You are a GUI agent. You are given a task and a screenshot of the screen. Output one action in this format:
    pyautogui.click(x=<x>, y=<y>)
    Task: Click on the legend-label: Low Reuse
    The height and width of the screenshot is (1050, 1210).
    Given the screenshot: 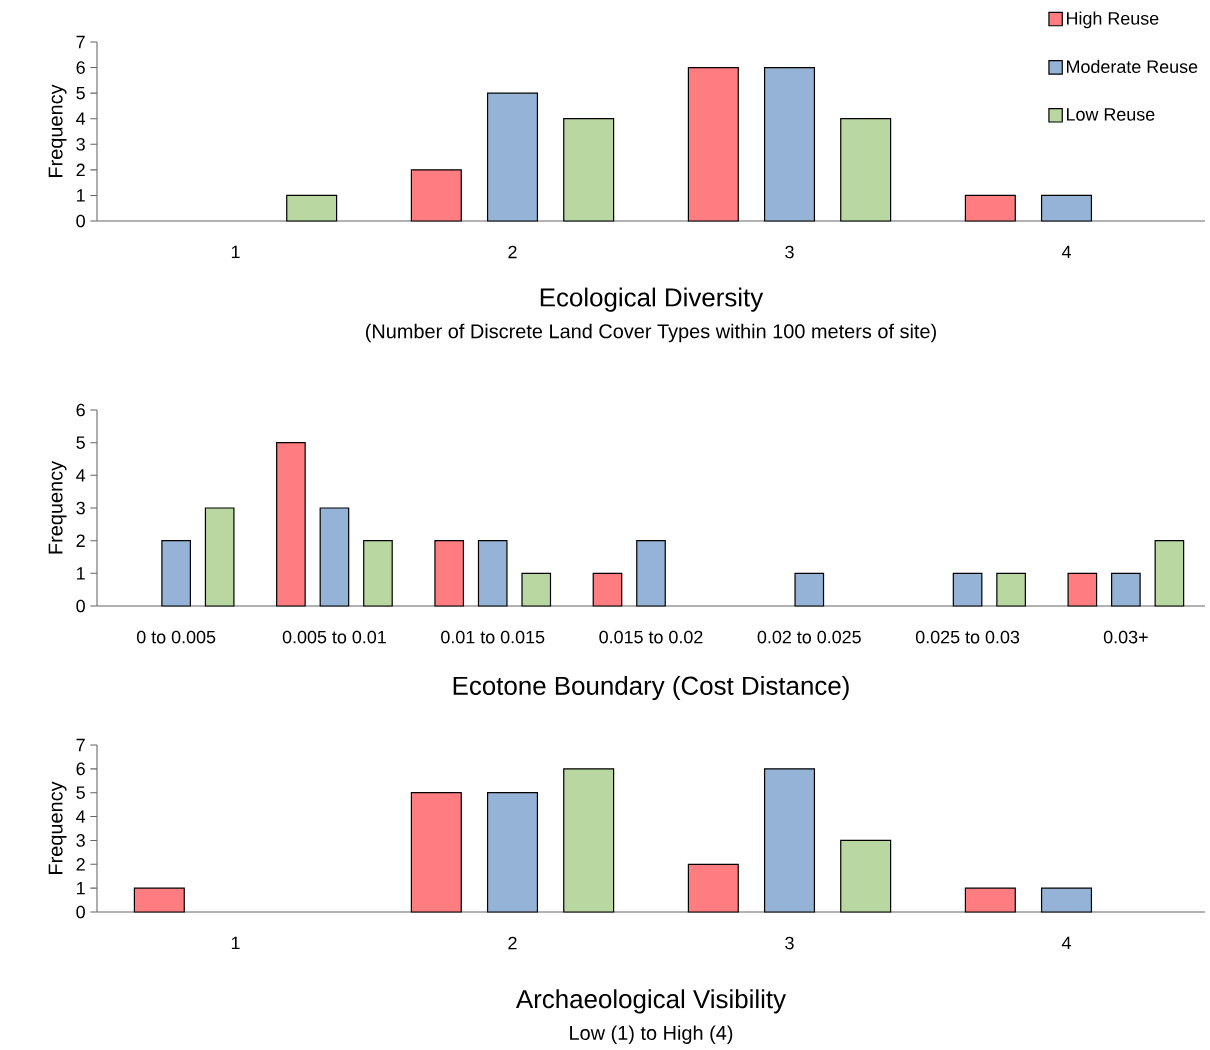 What is the action you would take?
    pyautogui.click(x=1111, y=114)
    